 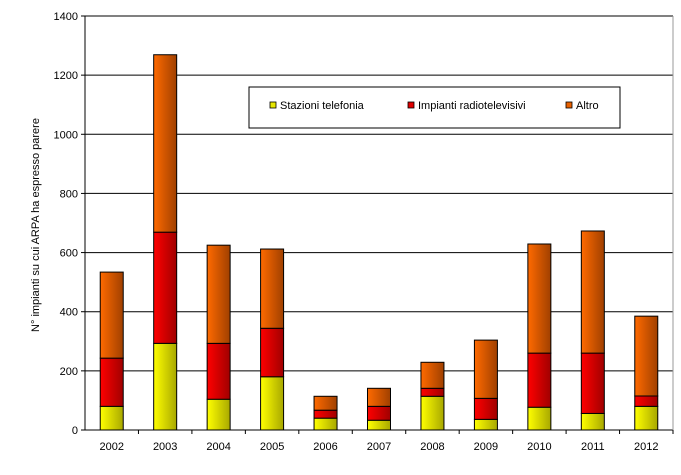 I want to click on bar-stazioni-telefonia-2003, so click(x=165, y=386).